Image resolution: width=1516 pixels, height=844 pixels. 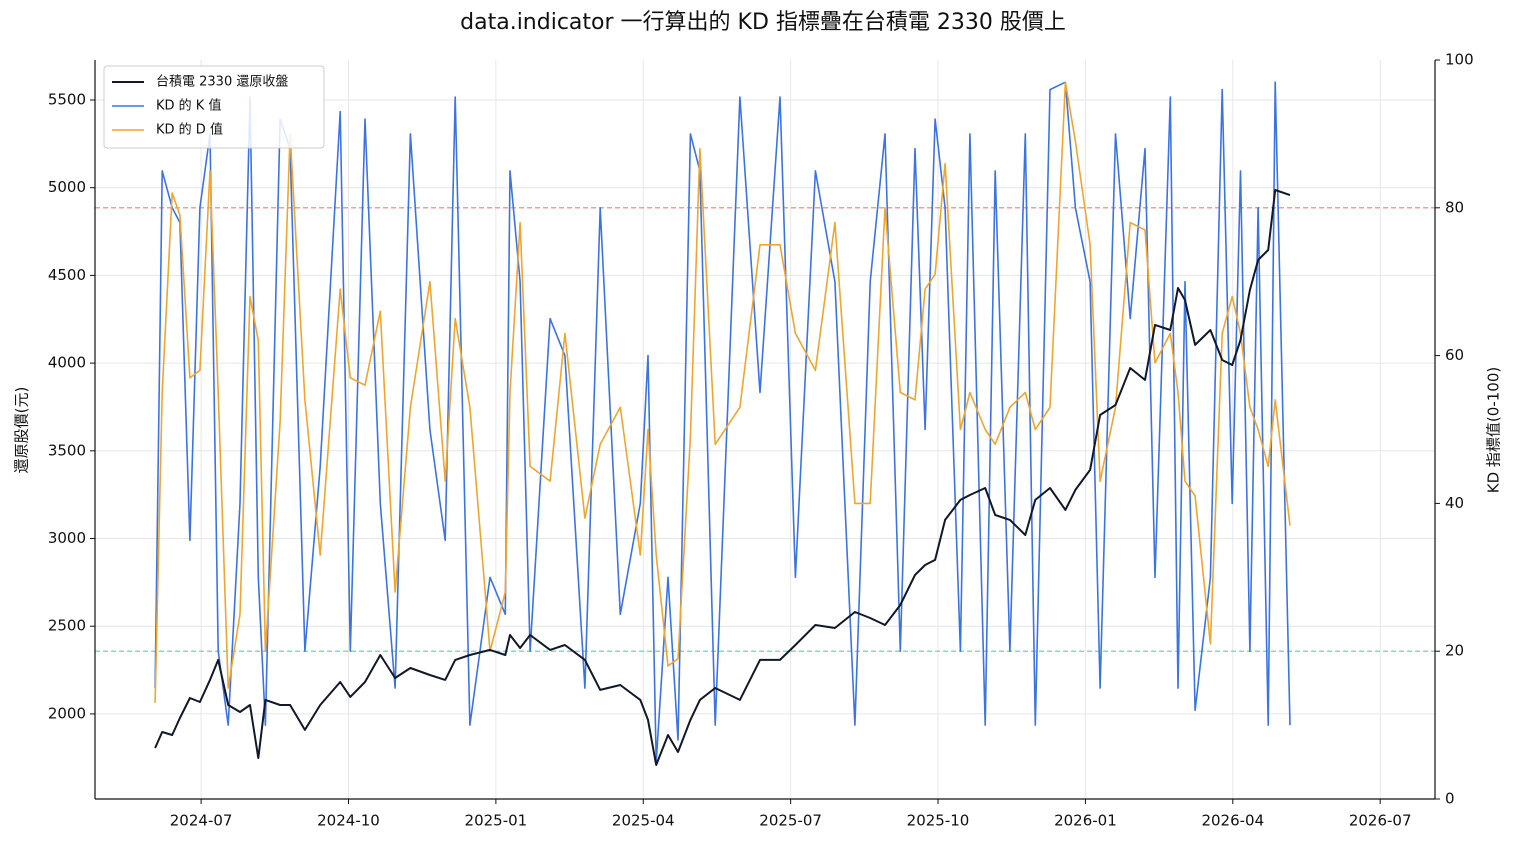 What do you see at coordinates (348, 821) in the screenshot?
I see `x-tick-label: 2024-10` at bounding box center [348, 821].